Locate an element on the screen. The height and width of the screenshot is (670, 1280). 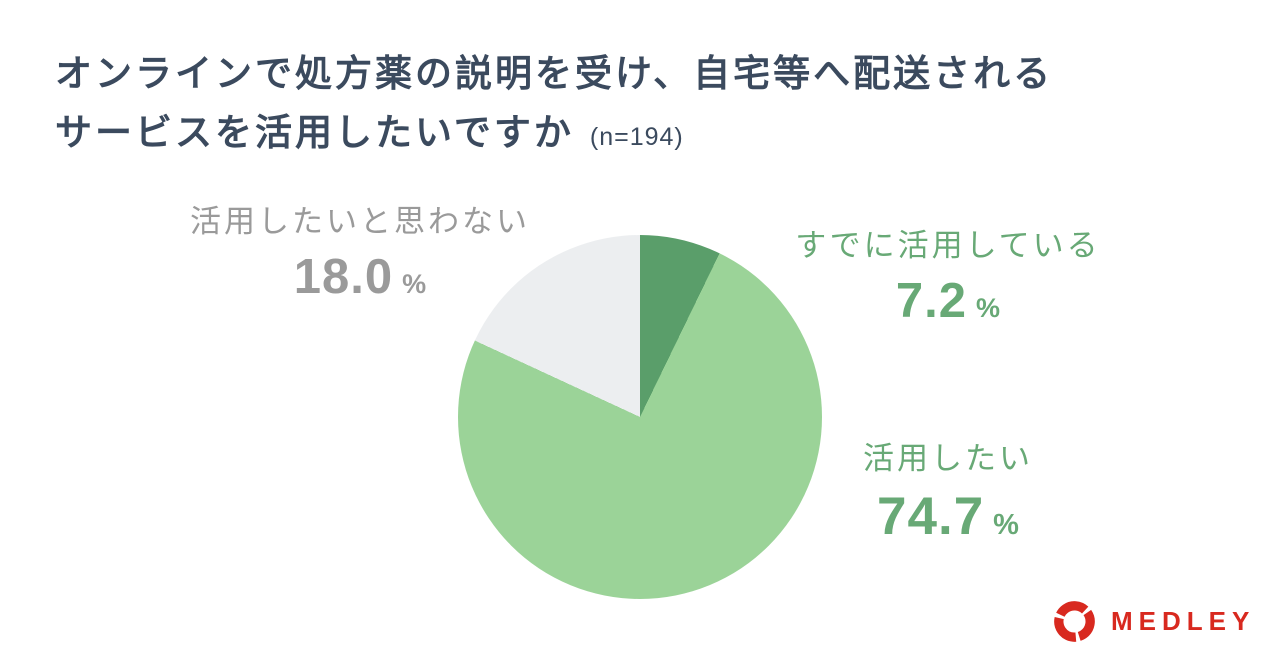
segment-value-number: 74.7 is located at coordinates (931, 516).